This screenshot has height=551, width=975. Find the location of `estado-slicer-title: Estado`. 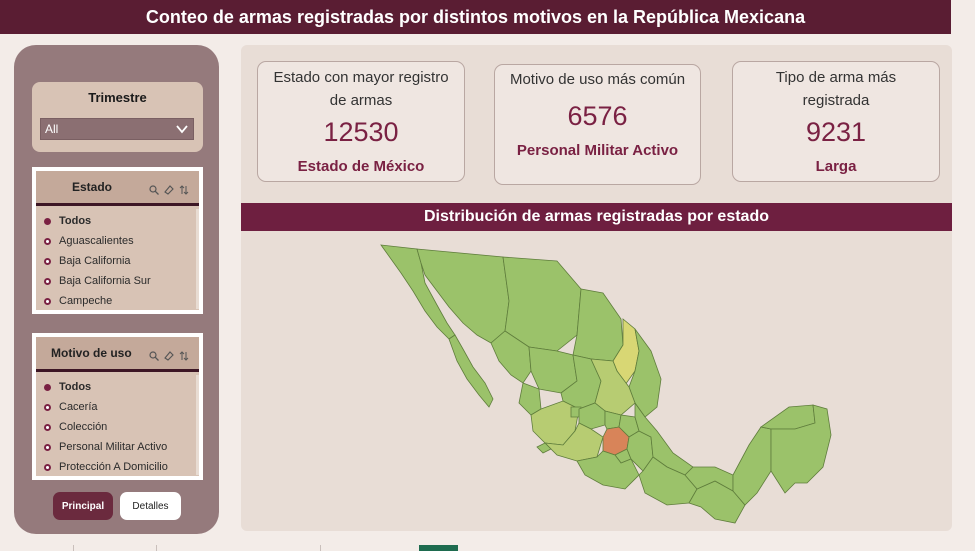

estado-slicer-title: Estado is located at coordinates (92, 187).